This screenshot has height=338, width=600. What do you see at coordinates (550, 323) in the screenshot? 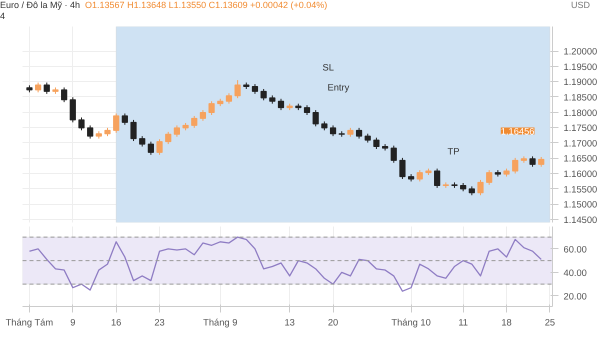
I see `x-tick-label: 25` at bounding box center [550, 323].